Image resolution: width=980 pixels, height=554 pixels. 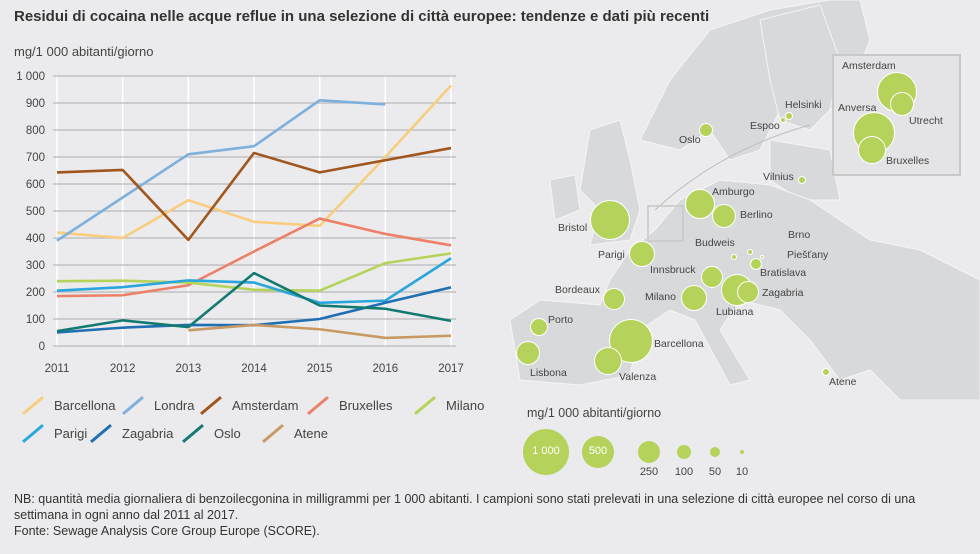 What do you see at coordinates (783, 293) in the screenshot?
I see `city-label: Zagabria` at bounding box center [783, 293].